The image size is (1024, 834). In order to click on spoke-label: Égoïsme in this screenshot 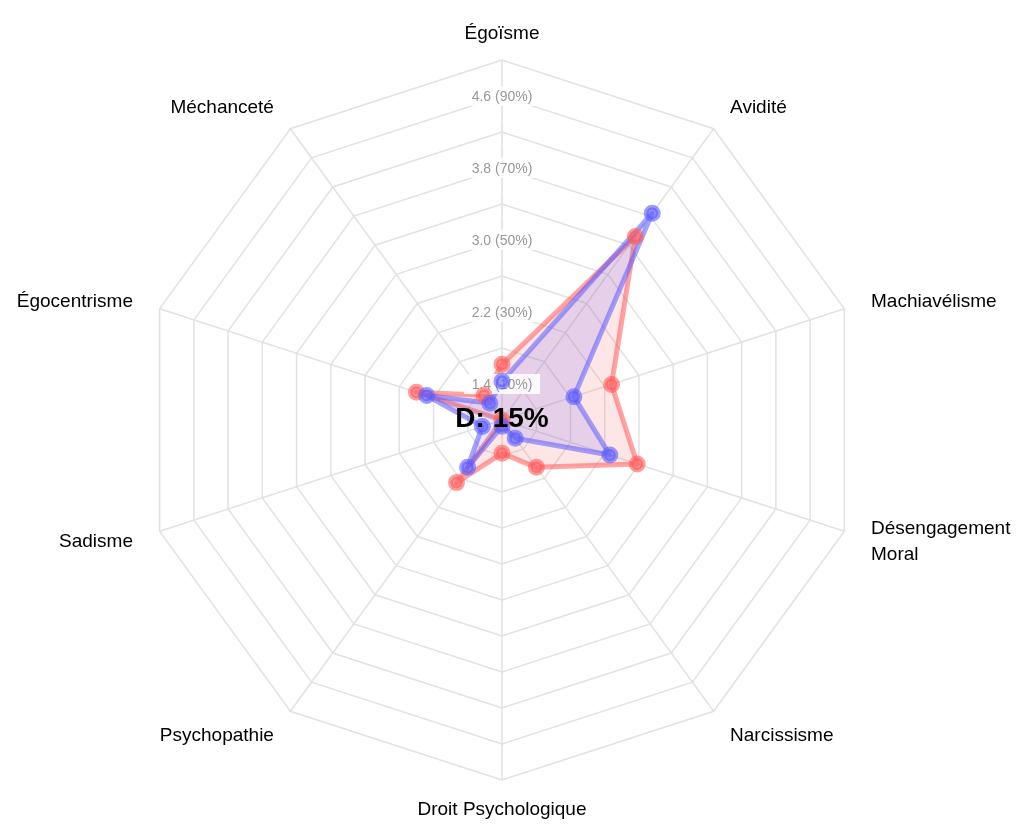, I will do `click(502, 32)`.